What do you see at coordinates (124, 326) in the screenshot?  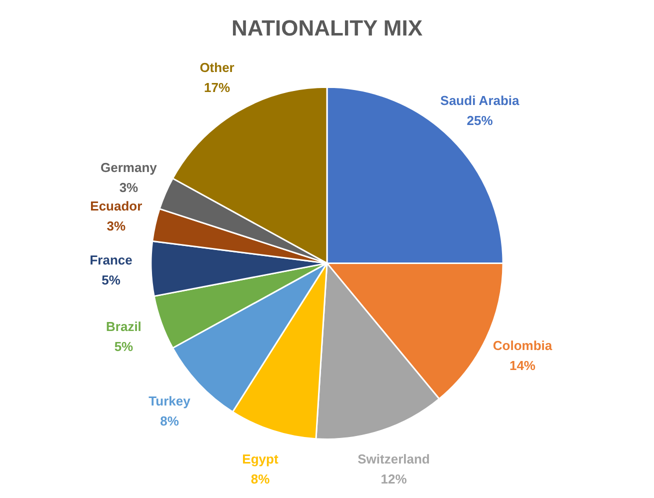 I see `slice-label: Brazil` at bounding box center [124, 326].